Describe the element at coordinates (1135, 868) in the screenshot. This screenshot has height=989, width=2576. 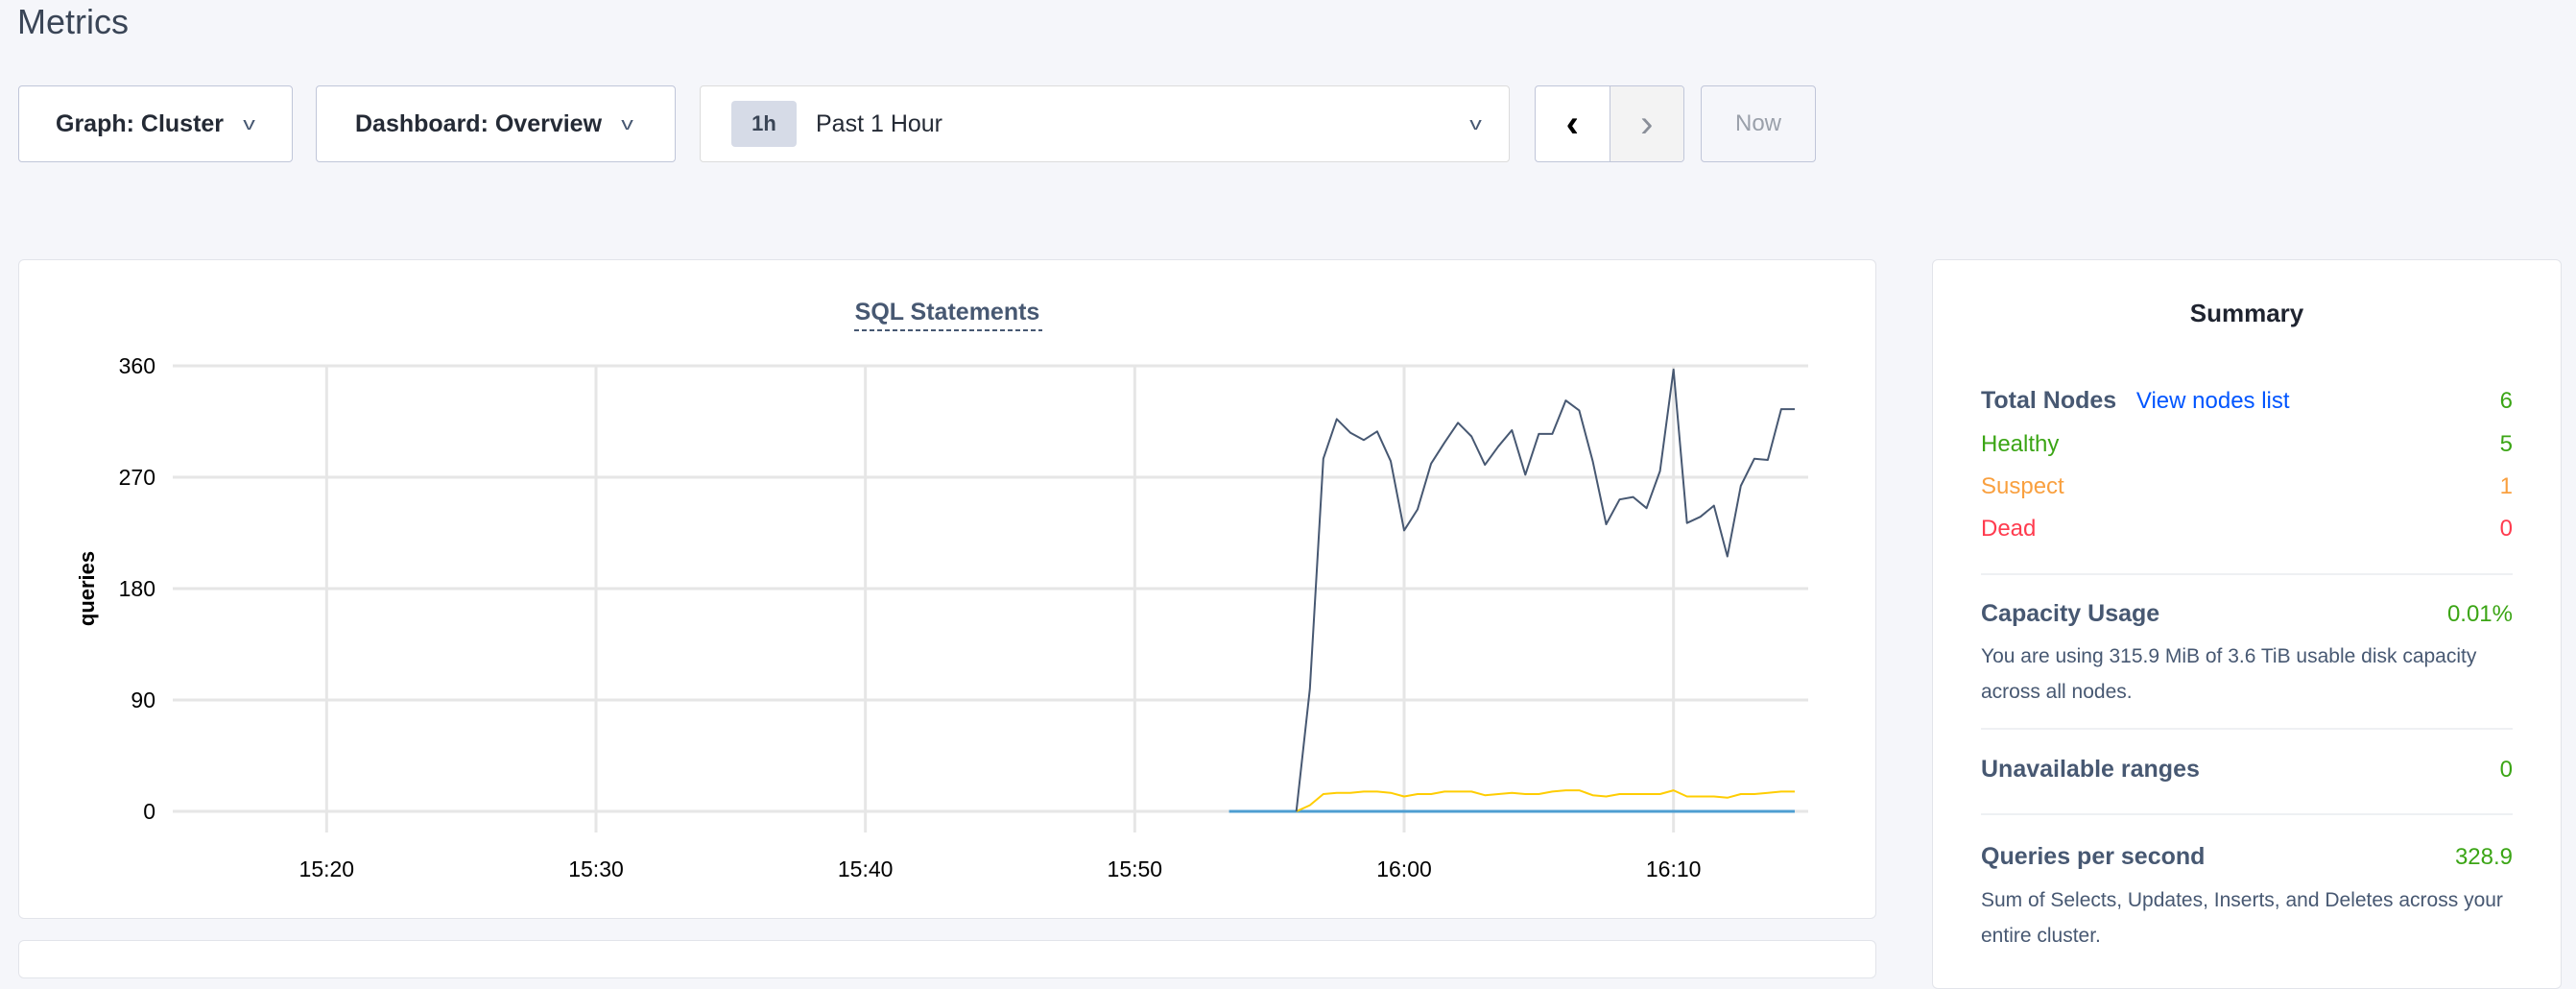
I see `x-tick-label: 15:50` at that location.